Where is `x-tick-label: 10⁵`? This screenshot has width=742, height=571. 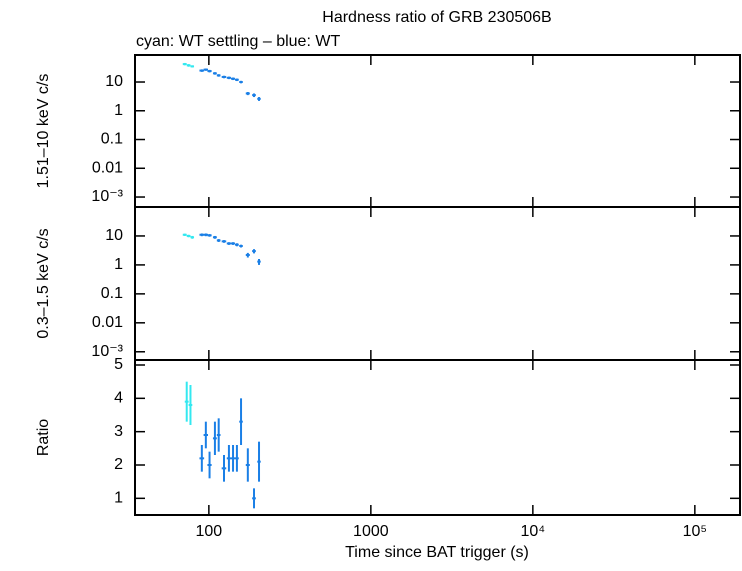 x-tick-label: 10⁵ is located at coordinates (695, 531).